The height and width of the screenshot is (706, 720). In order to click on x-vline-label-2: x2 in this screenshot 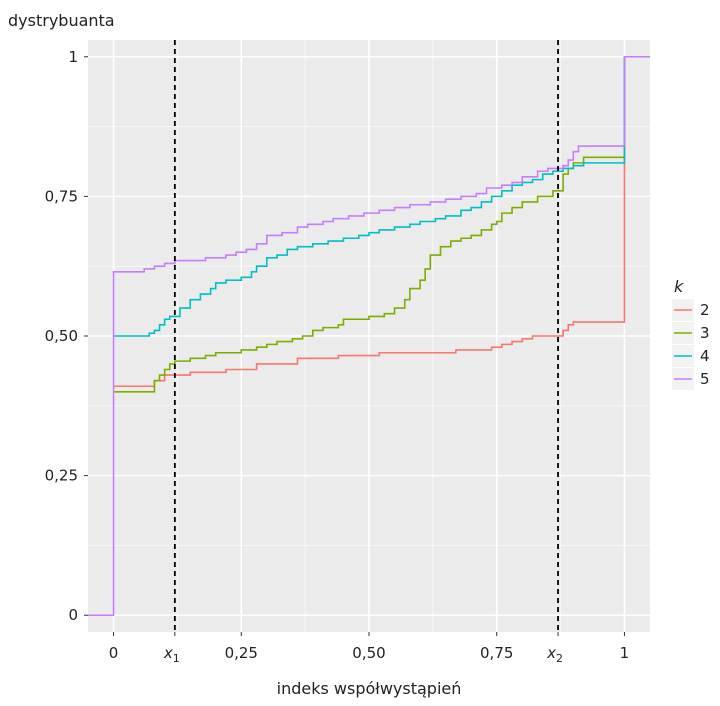, I will do `click(554, 654)`.